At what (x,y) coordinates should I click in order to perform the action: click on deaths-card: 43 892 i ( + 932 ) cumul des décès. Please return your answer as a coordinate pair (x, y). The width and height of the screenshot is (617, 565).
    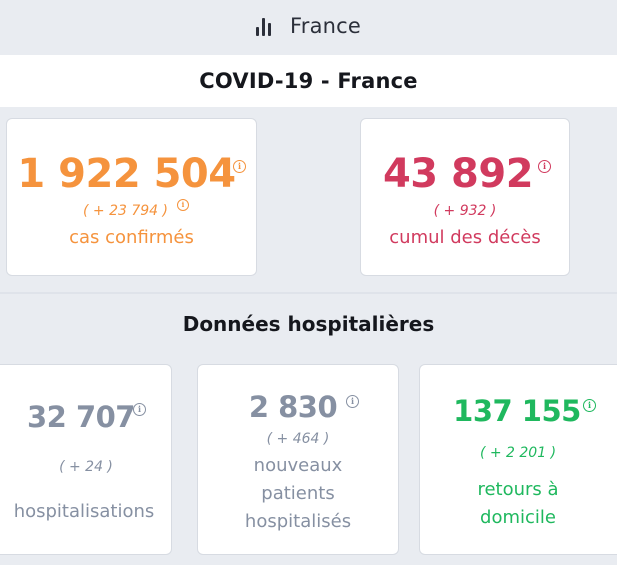
    Looking at the image, I should click on (465, 197).